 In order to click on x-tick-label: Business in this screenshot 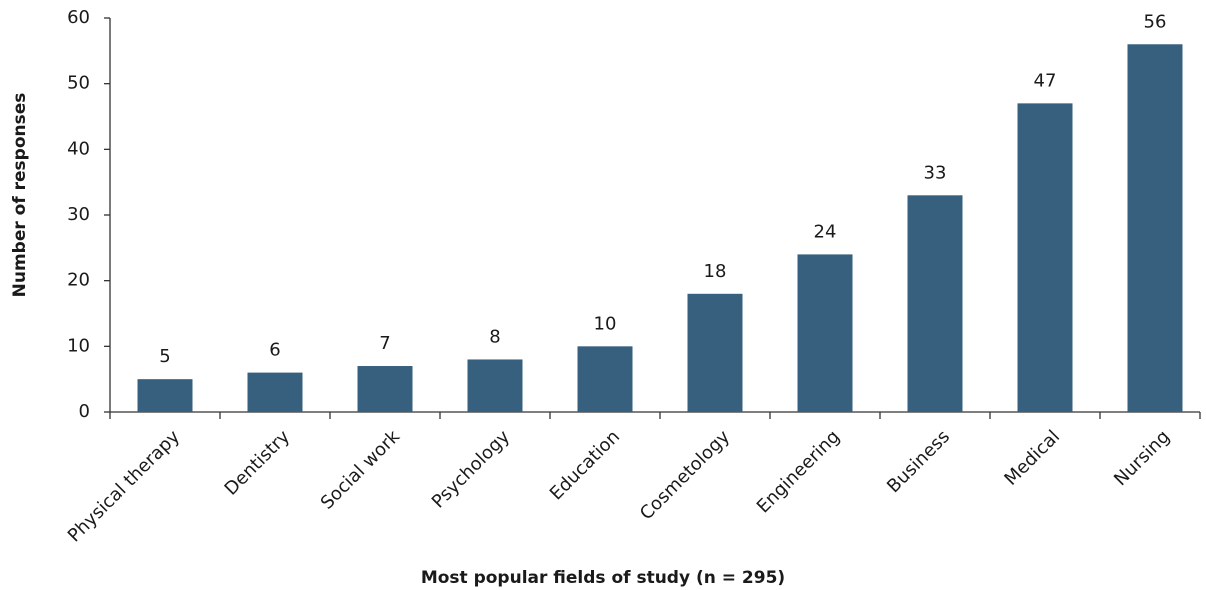, I will do `click(918, 461)`.